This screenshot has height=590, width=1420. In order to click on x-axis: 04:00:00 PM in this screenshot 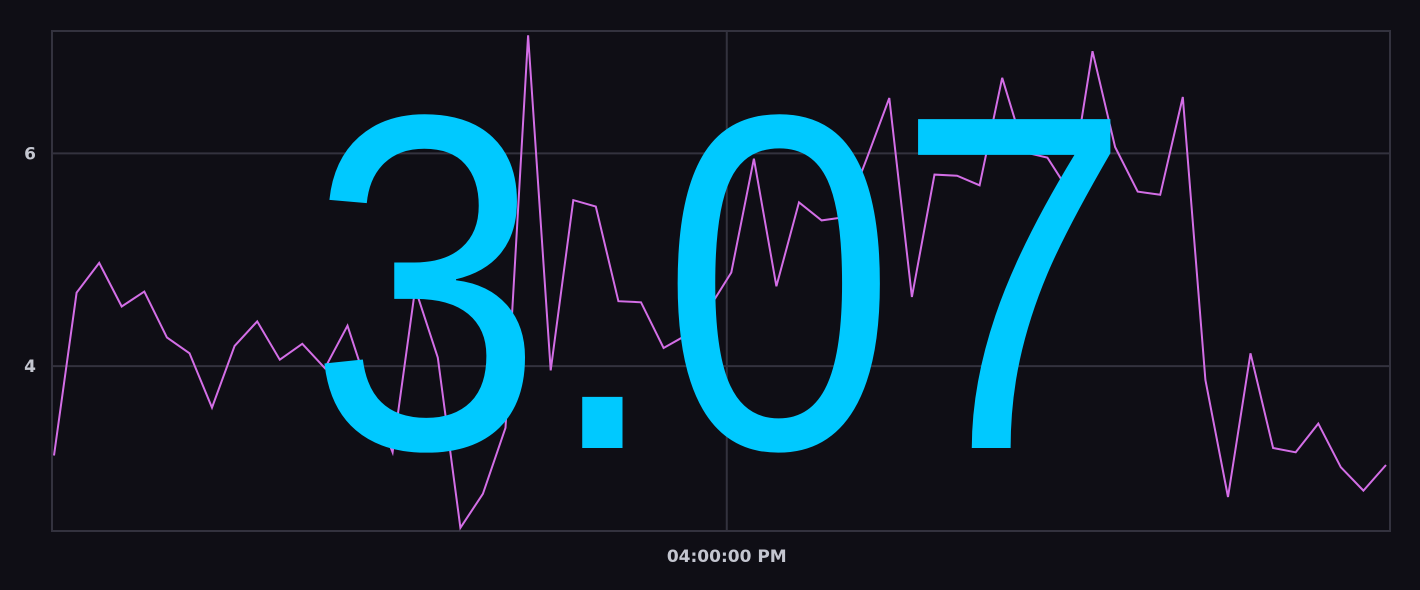, I will do `click(727, 557)`.